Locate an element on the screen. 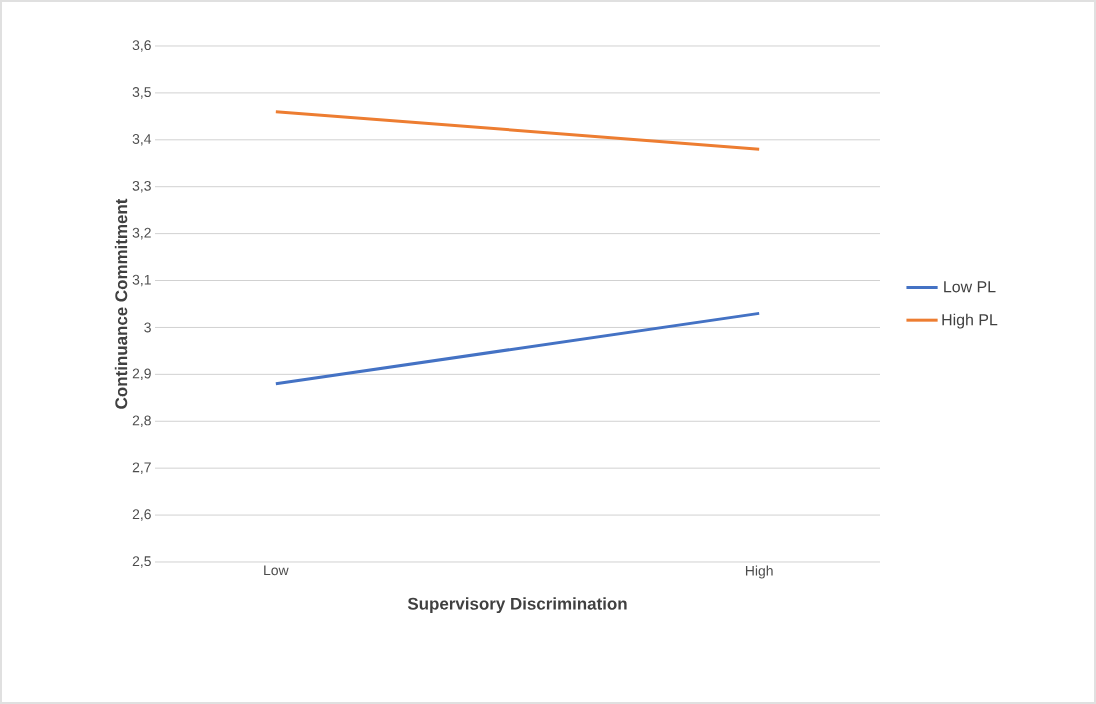 Image resolution: width=1096 pixels, height=704 pixels. y-tick-label: 2,9 is located at coordinates (141, 374).